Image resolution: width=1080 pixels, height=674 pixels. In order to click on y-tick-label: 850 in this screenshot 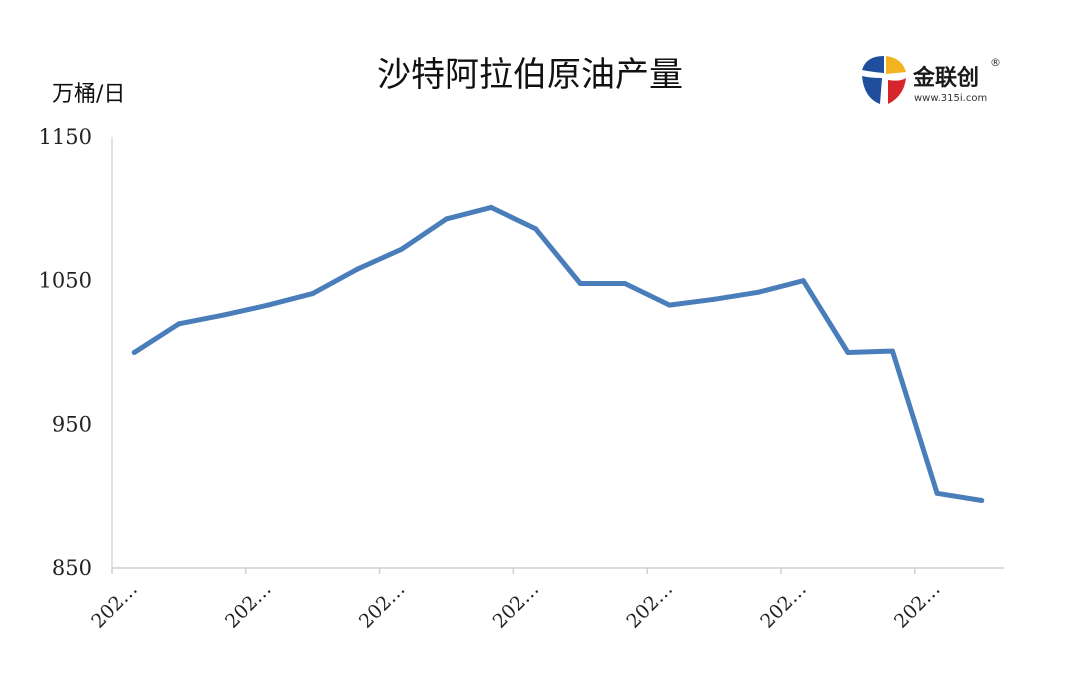, I will do `click(72, 568)`.